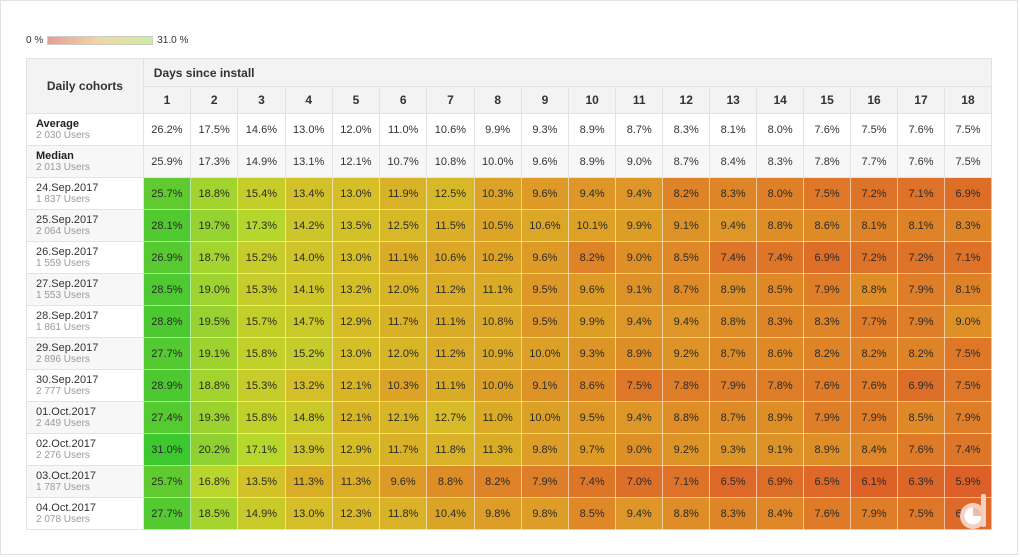 Image resolution: width=1020 pixels, height=557 pixels. I want to click on cohort-label-cell: 27.Sep.2017 1 553 Users, so click(85, 289).